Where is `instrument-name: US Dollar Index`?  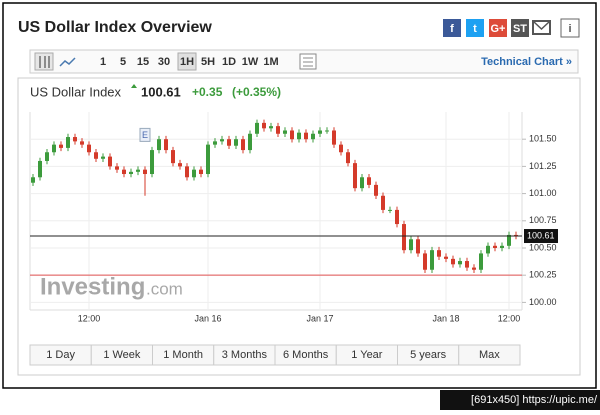
instrument-name: US Dollar Index is located at coordinates (76, 91).